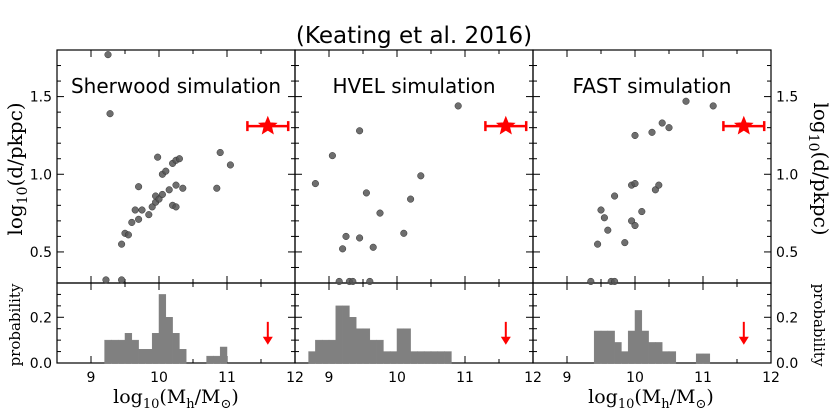 This screenshot has height=415, width=830. I want to click on x-axis-label-panel-3: log10(Mh/M⊙), so click(651, 399).